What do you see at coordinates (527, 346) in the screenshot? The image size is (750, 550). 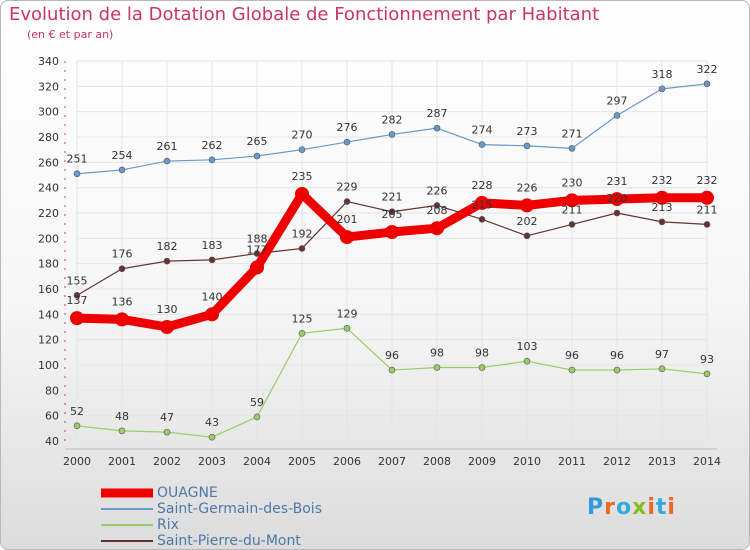 I see `data-label-rix: 103` at bounding box center [527, 346].